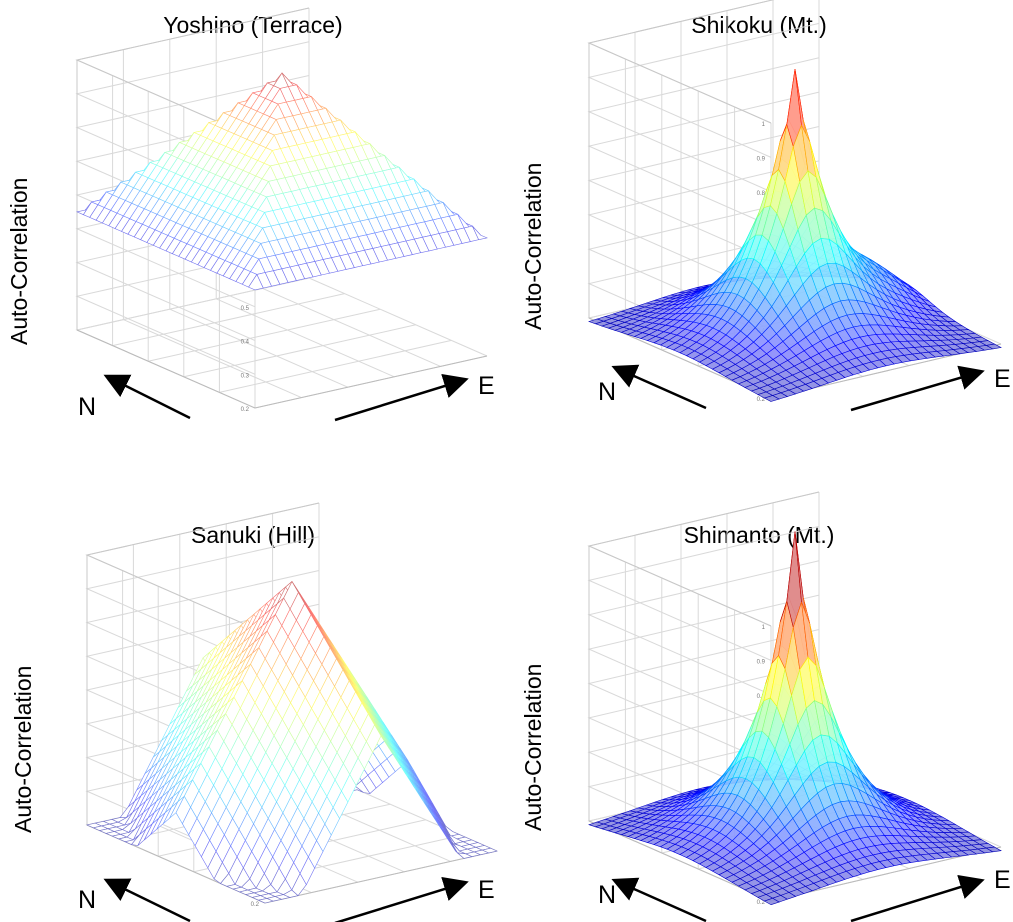 The height and width of the screenshot is (922, 1013). What do you see at coordinates (245, 309) in the screenshot?
I see `z-tick-label: 0.5` at bounding box center [245, 309].